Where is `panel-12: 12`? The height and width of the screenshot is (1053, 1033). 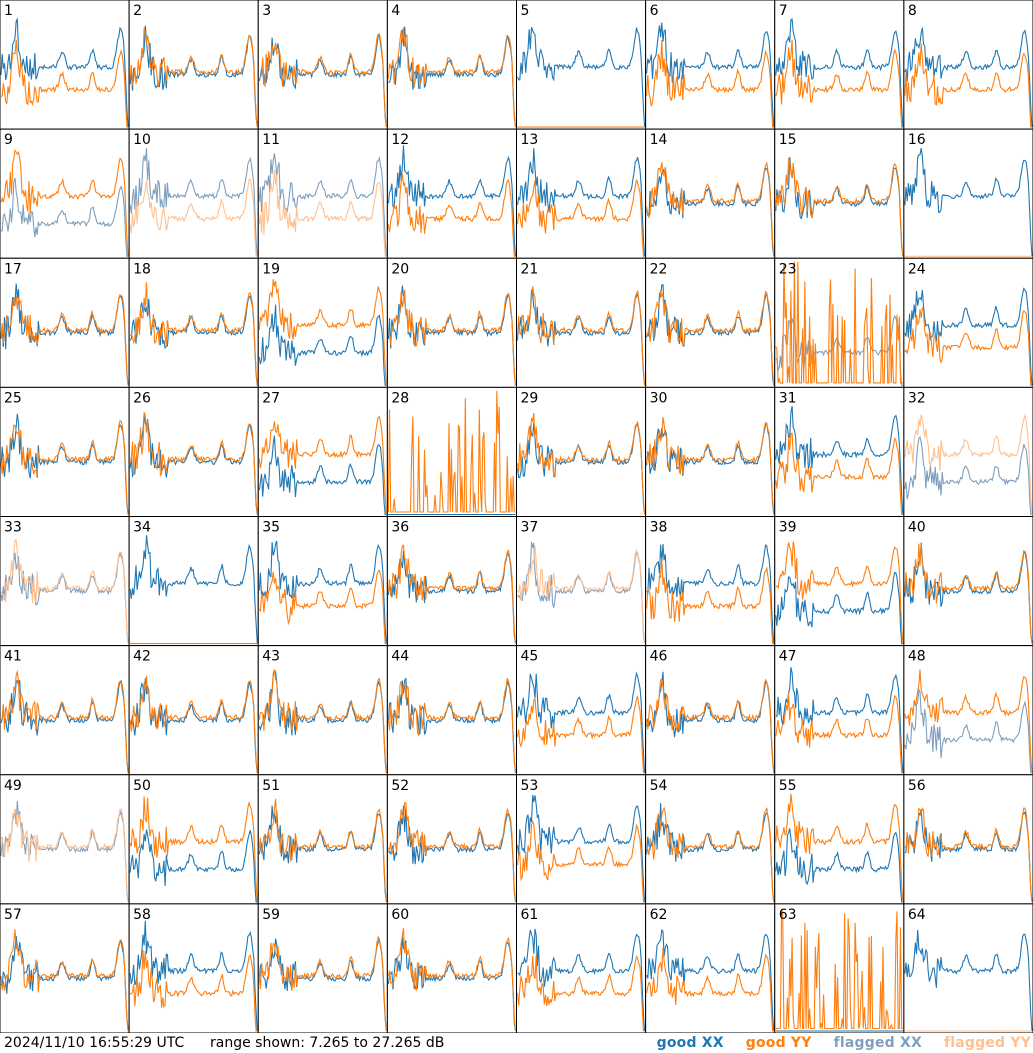
panel-12: 12 is located at coordinates (451, 193).